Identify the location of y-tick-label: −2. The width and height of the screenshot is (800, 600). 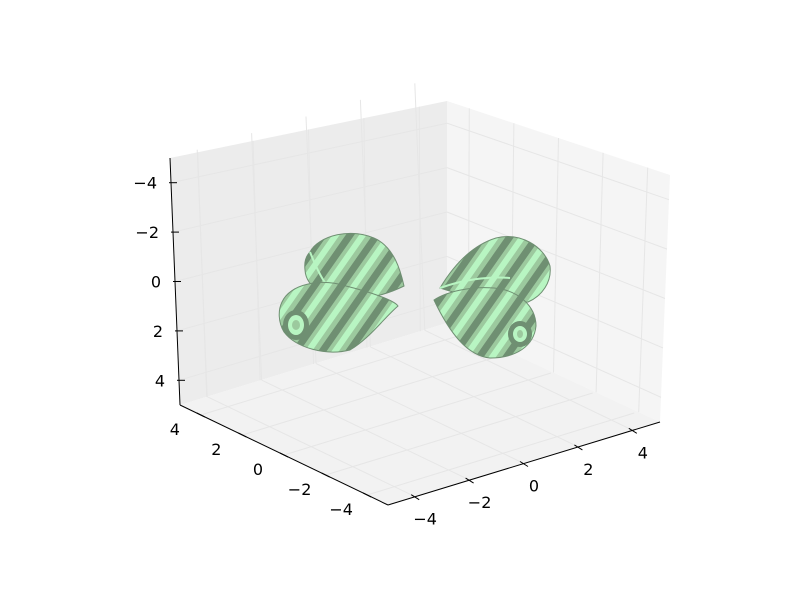
(300, 489).